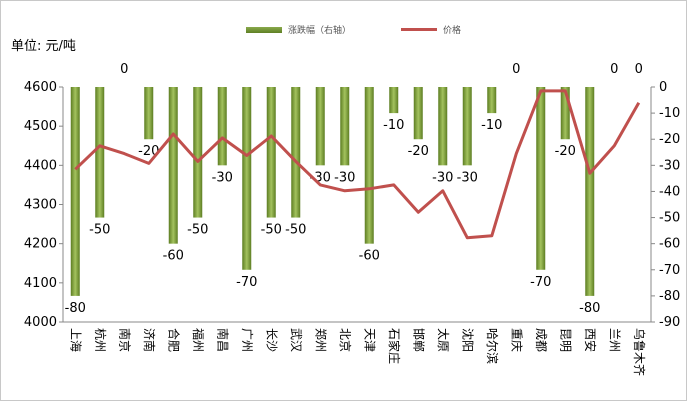 The height and width of the screenshot is (402, 687). I want to click on category-label: 南昌, so click(222, 340).